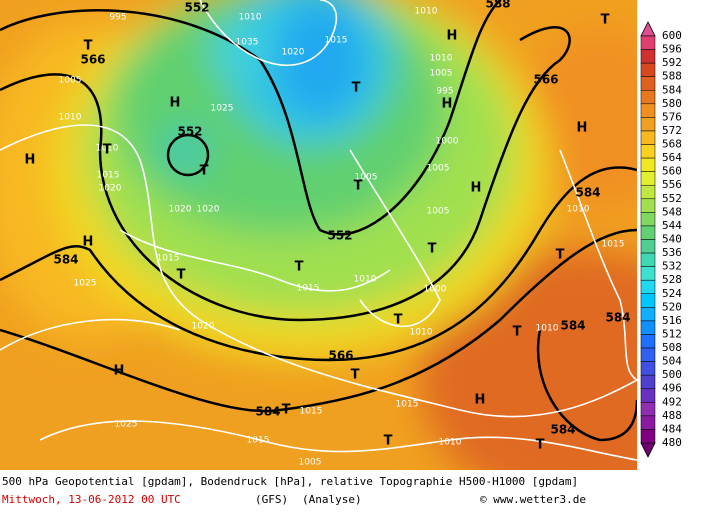 The image size is (702, 516). What do you see at coordinates (672, 116) in the screenshot?
I see `colorbar-label: 576` at bounding box center [672, 116].